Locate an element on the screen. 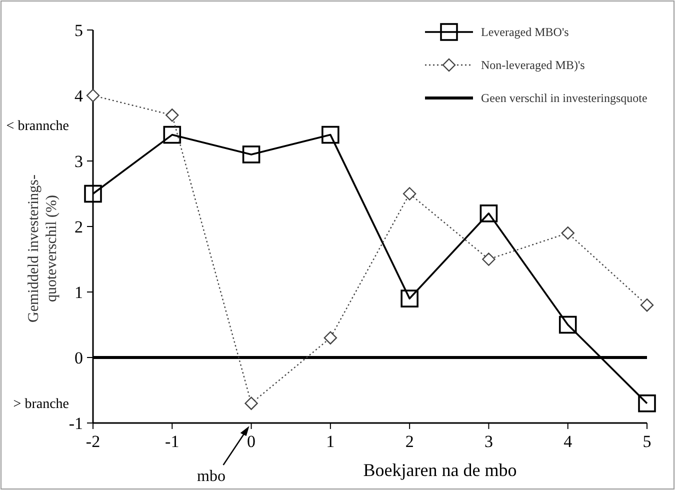  x-tick-label: 3 is located at coordinates (488, 441).